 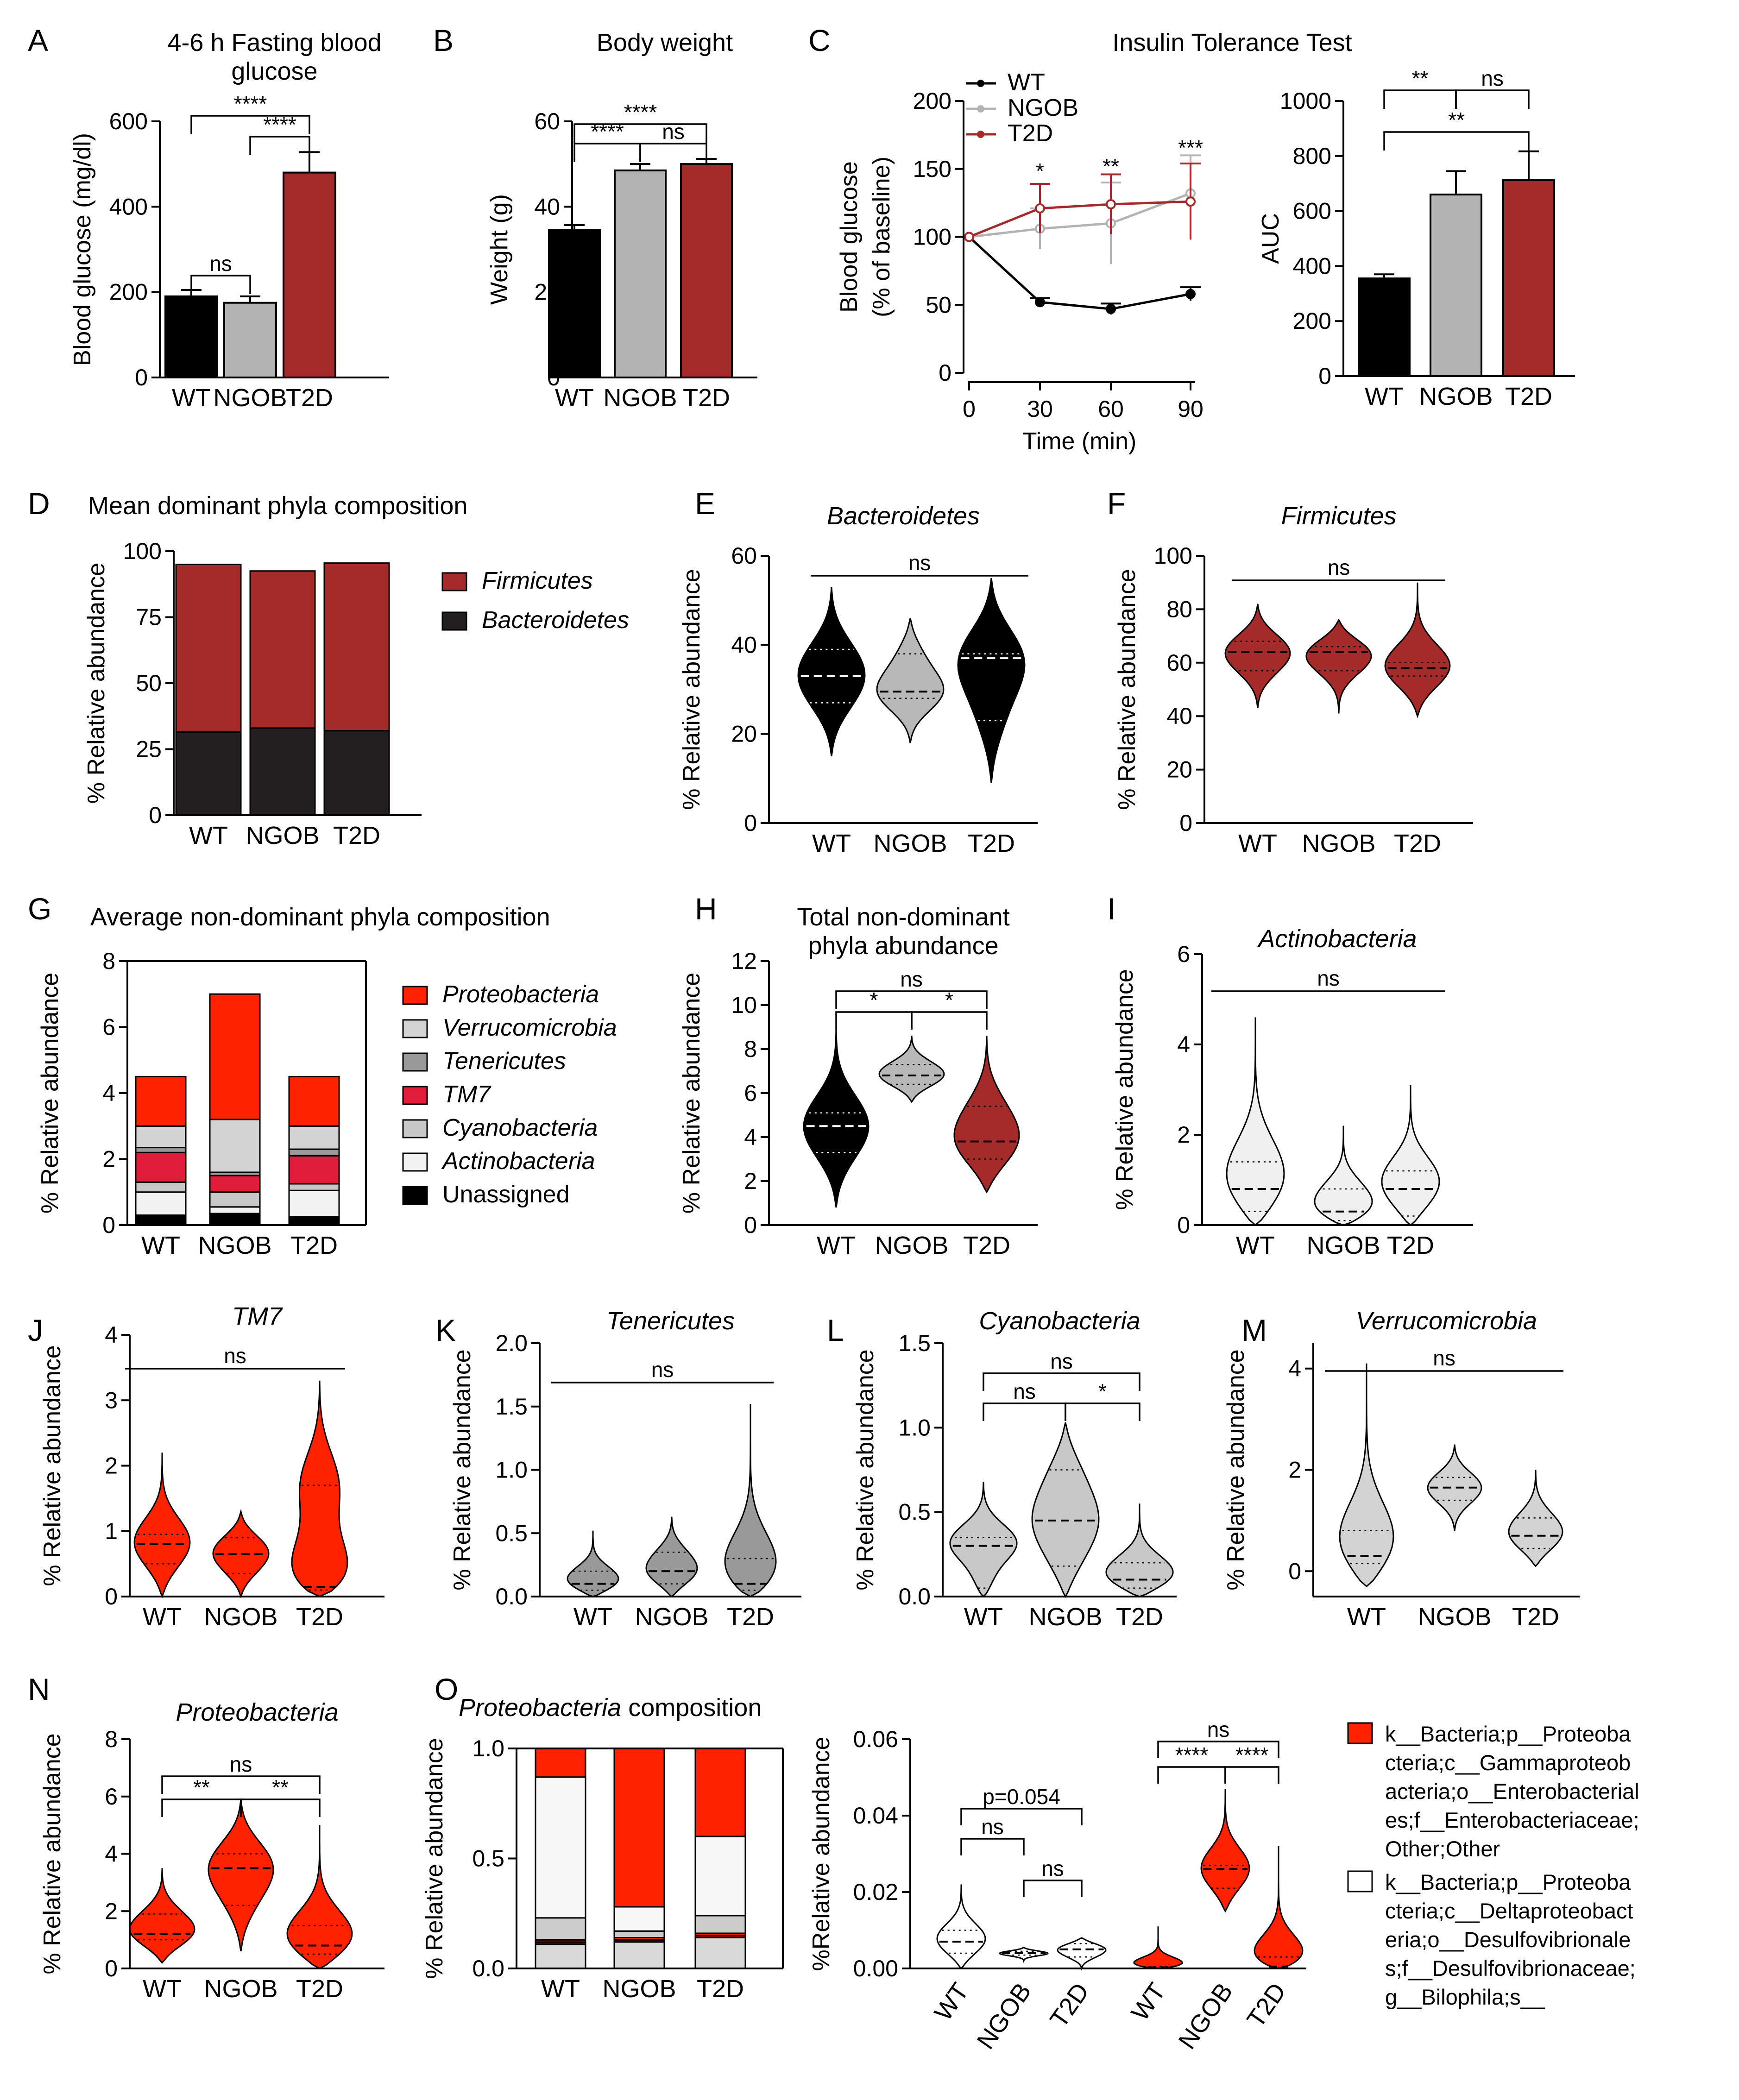 I want to click on legend-label-line: cteria;c__Deltaproteobact, so click(x=1509, y=1911).